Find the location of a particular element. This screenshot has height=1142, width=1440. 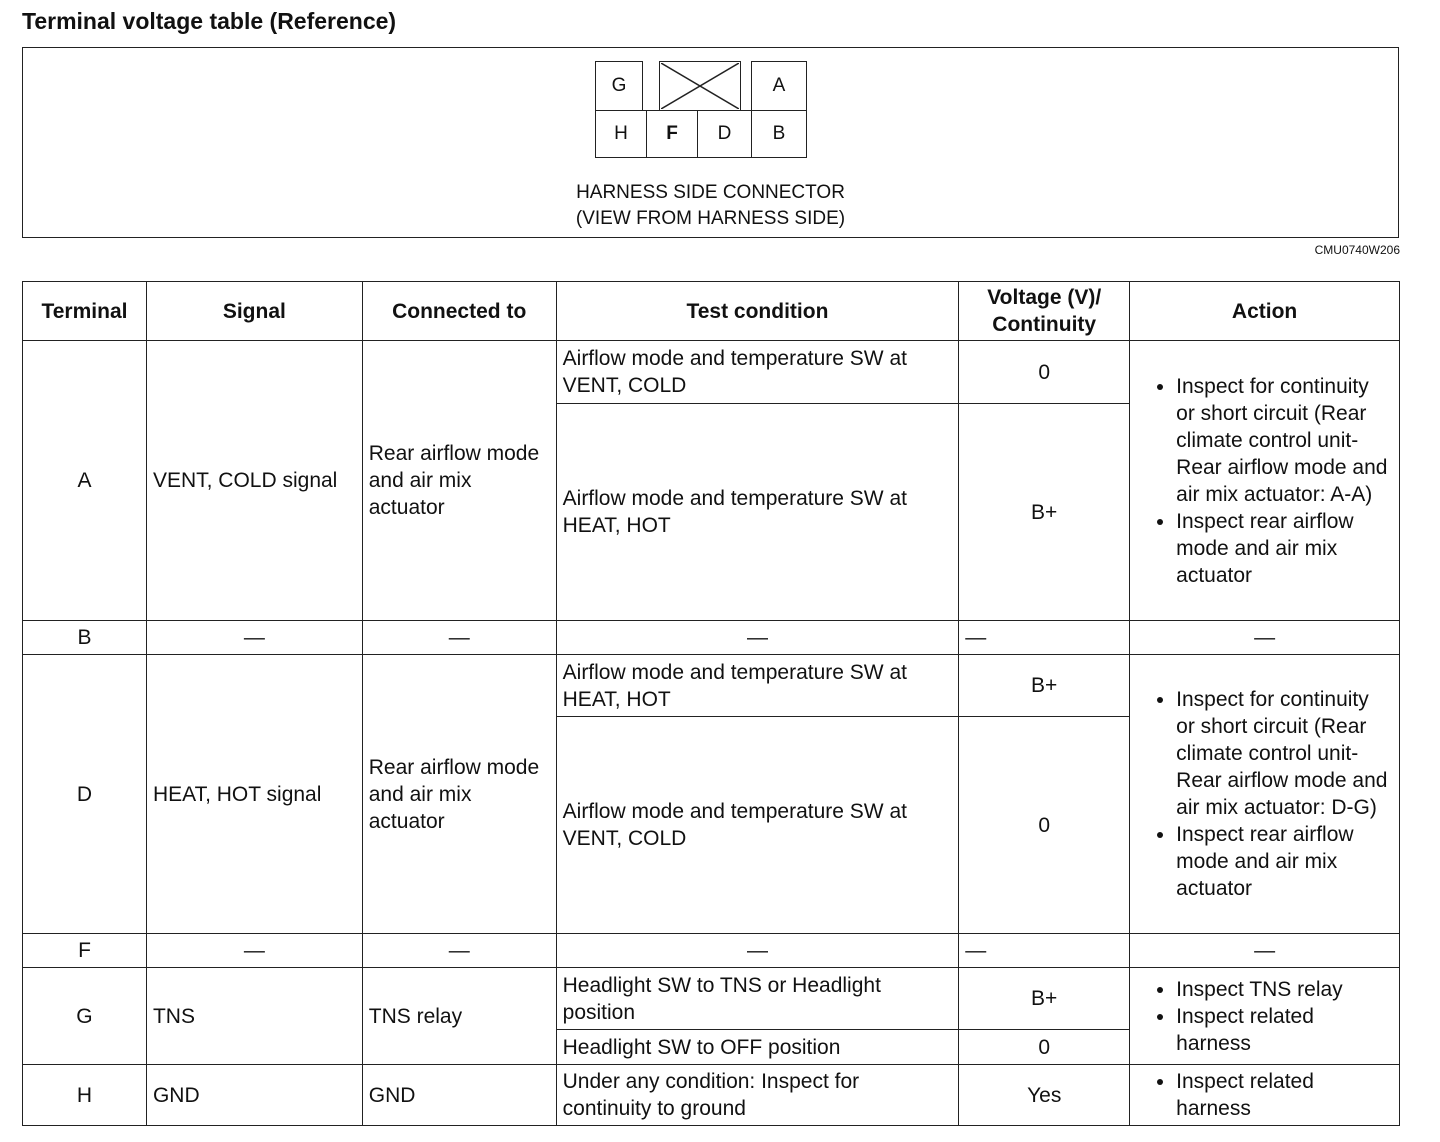

pin-d: D is located at coordinates (724, 134).